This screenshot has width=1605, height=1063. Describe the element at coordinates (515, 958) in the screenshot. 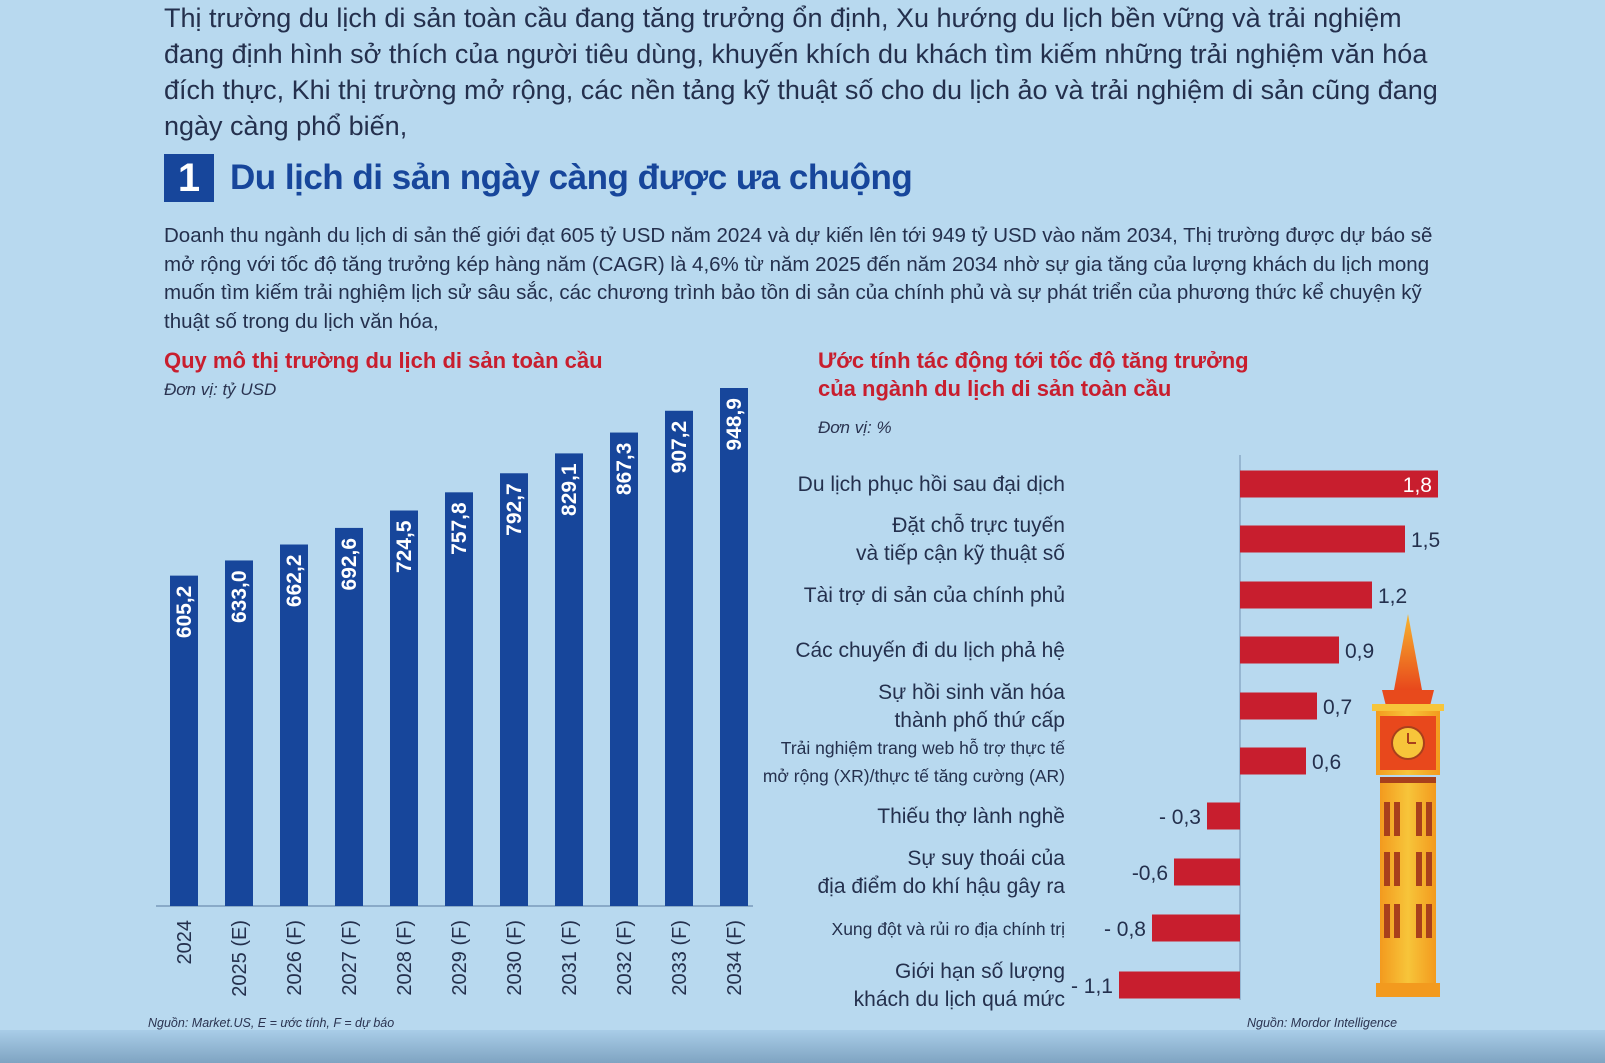

I see `category-label: 2030 (F)` at that location.